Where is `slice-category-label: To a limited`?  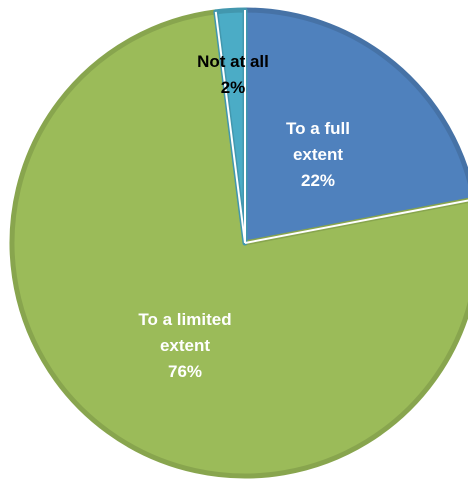 slice-category-label: To a limited is located at coordinates (184, 319).